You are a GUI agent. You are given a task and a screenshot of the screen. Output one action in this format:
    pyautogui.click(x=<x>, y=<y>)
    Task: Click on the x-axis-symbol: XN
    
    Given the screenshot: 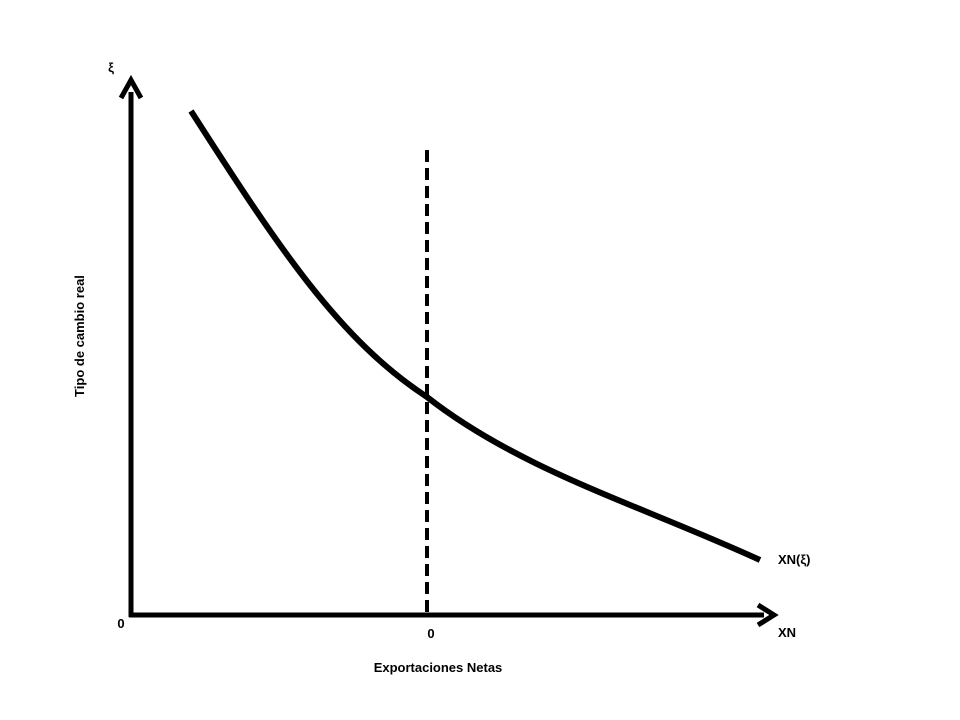 What is the action you would take?
    pyautogui.click(x=787, y=632)
    